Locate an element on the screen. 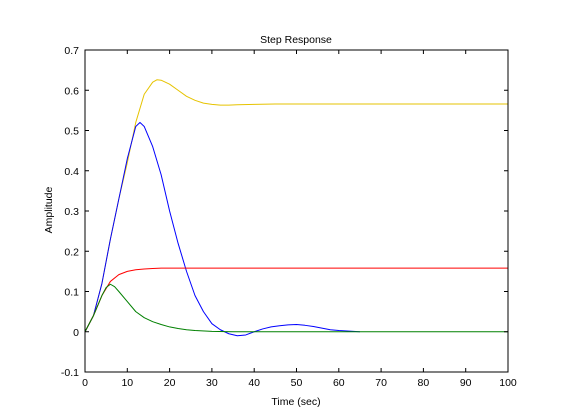 This screenshot has width=561, height=419. y-tick-label: -0.1 is located at coordinates (70, 373).